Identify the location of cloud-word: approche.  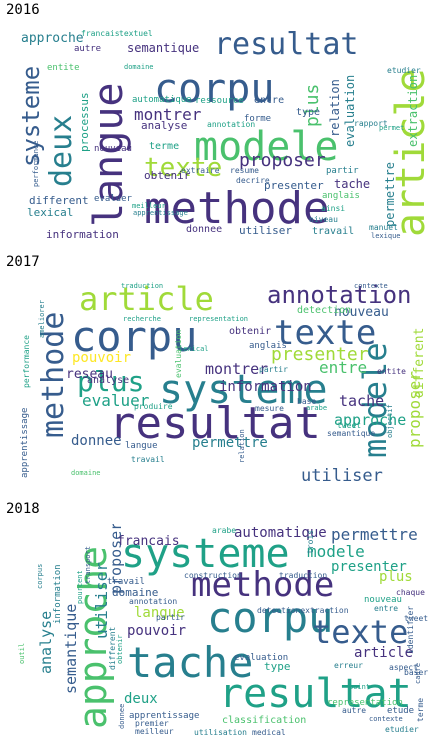
(52, 38).